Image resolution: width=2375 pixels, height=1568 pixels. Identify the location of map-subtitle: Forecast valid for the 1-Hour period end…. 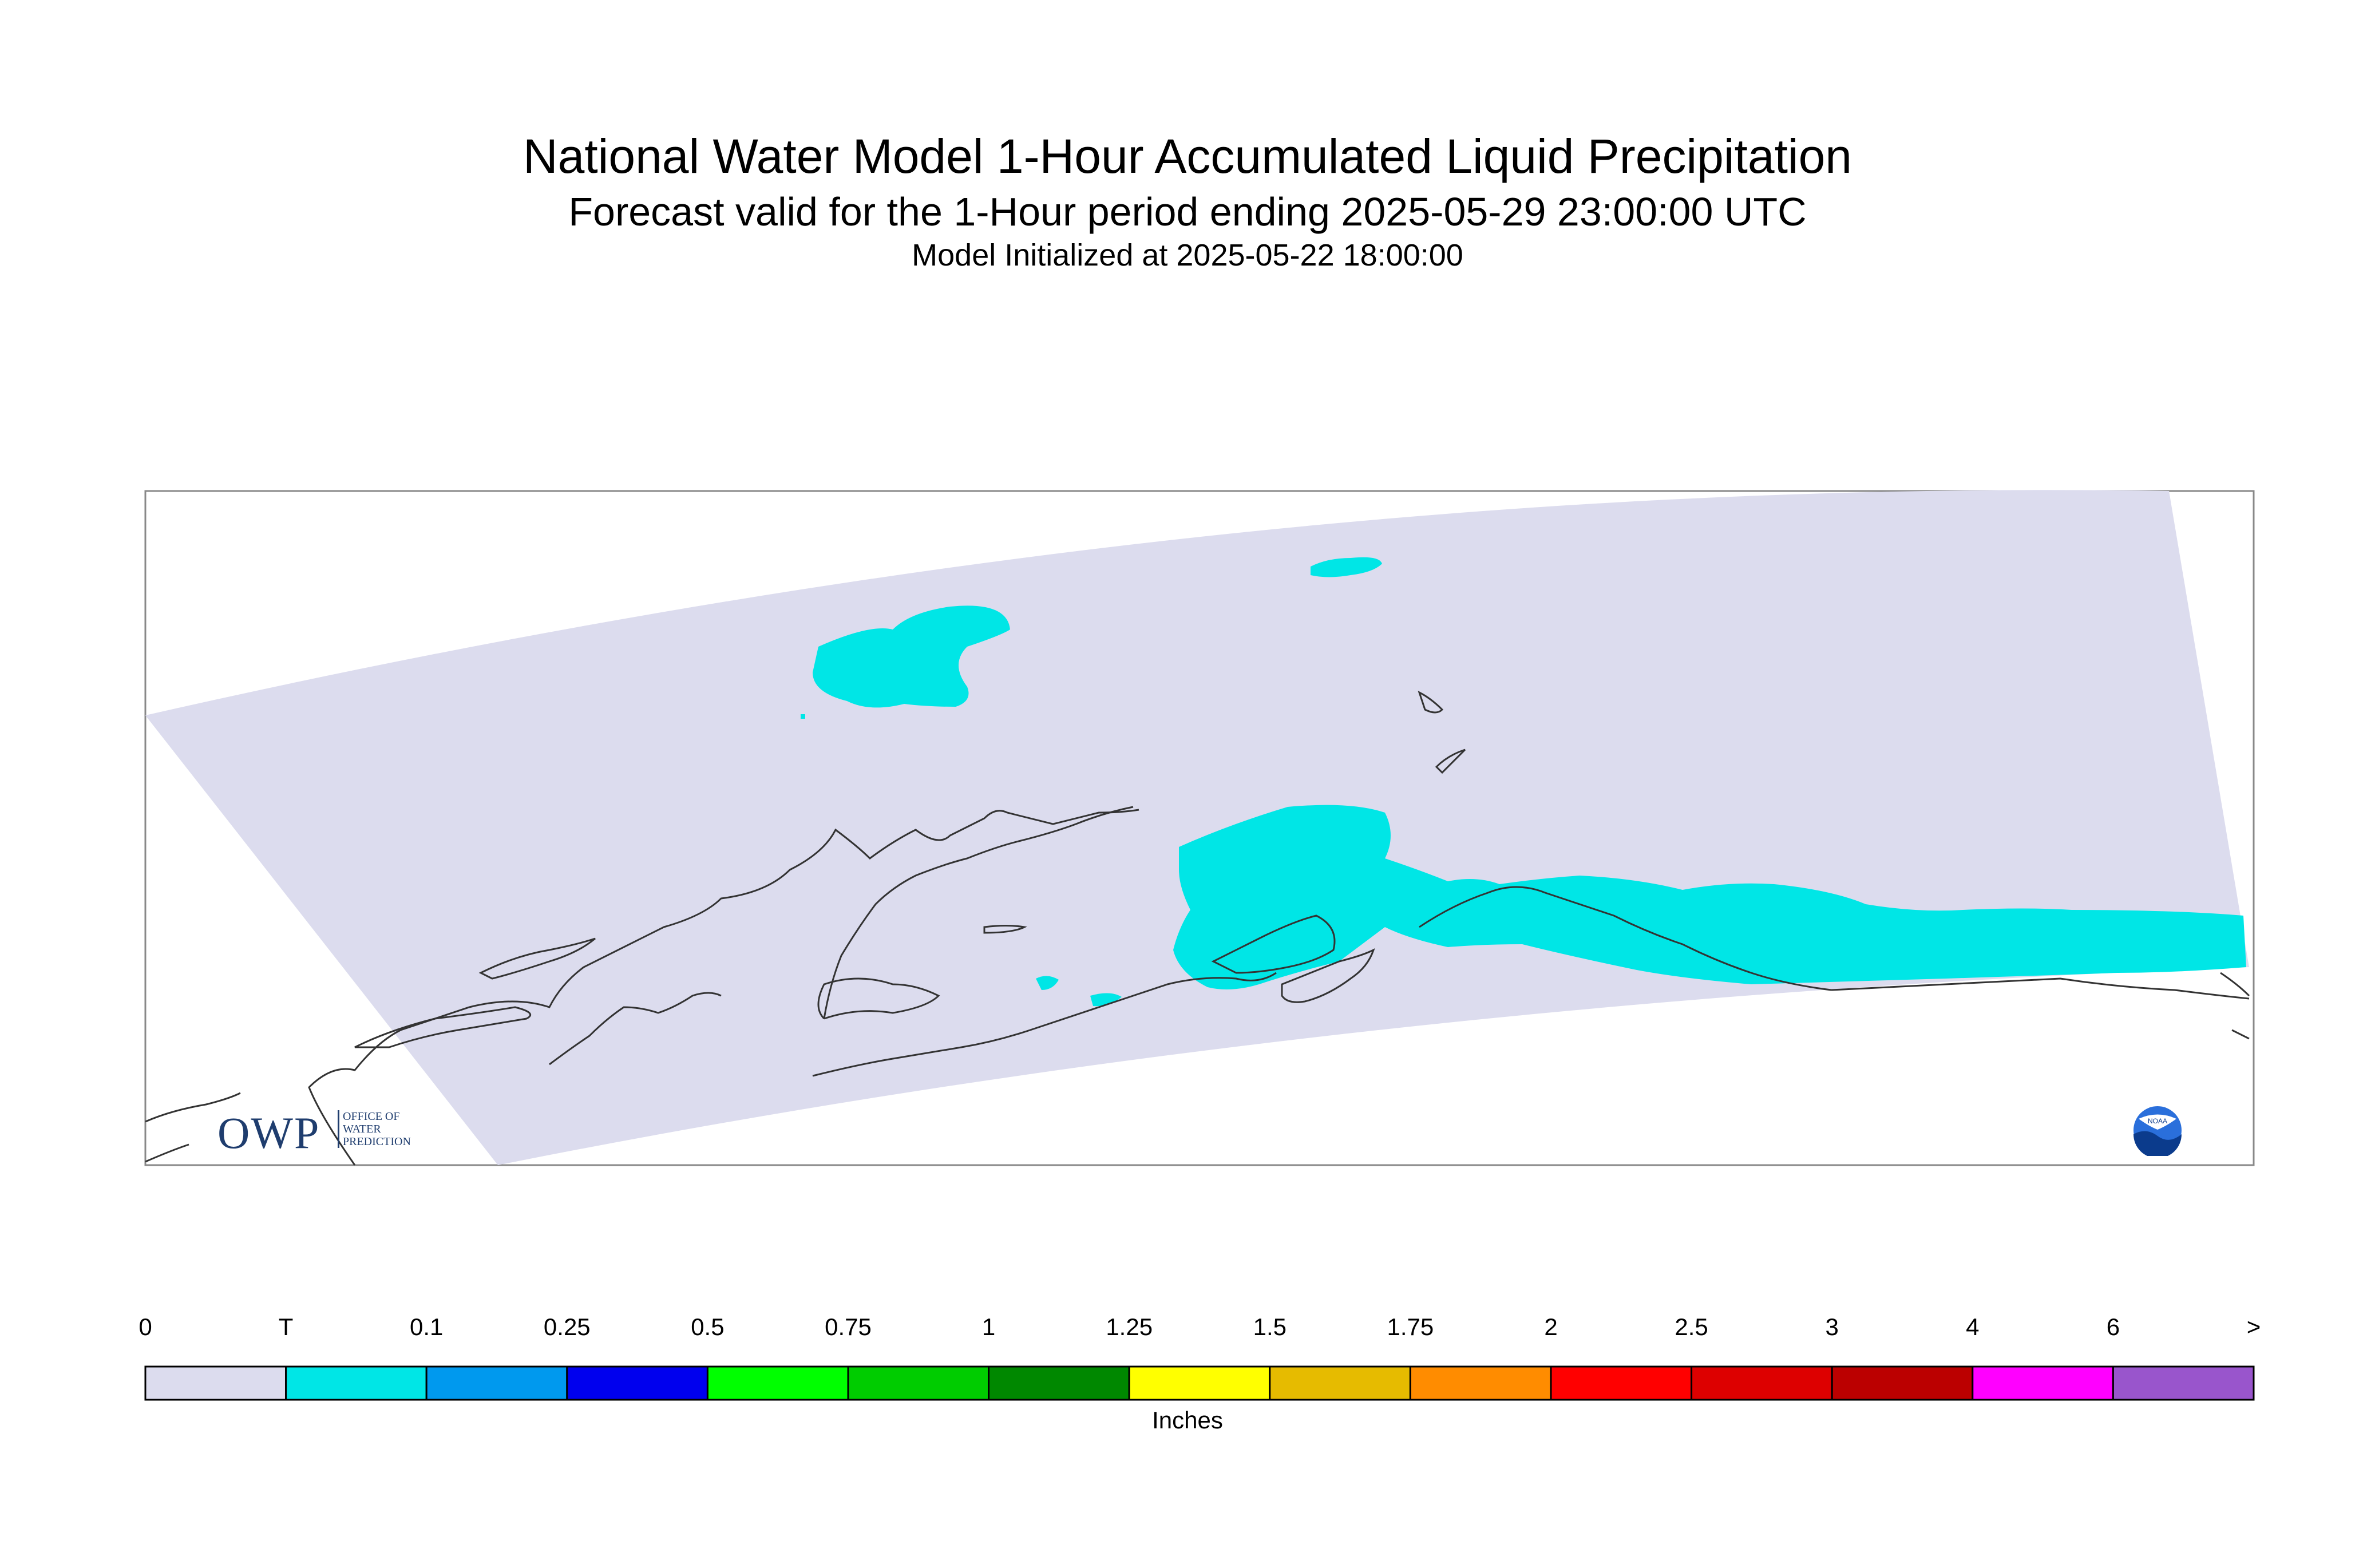
(1187, 211).